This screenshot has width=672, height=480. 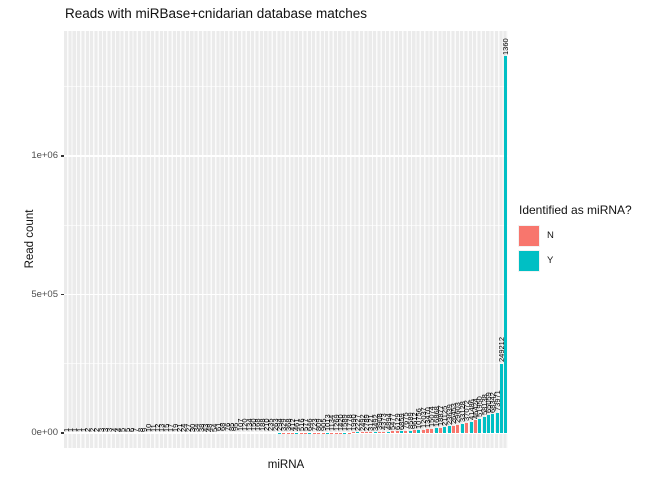 I want to click on bar-value-label: 249212, so click(x=501, y=350).